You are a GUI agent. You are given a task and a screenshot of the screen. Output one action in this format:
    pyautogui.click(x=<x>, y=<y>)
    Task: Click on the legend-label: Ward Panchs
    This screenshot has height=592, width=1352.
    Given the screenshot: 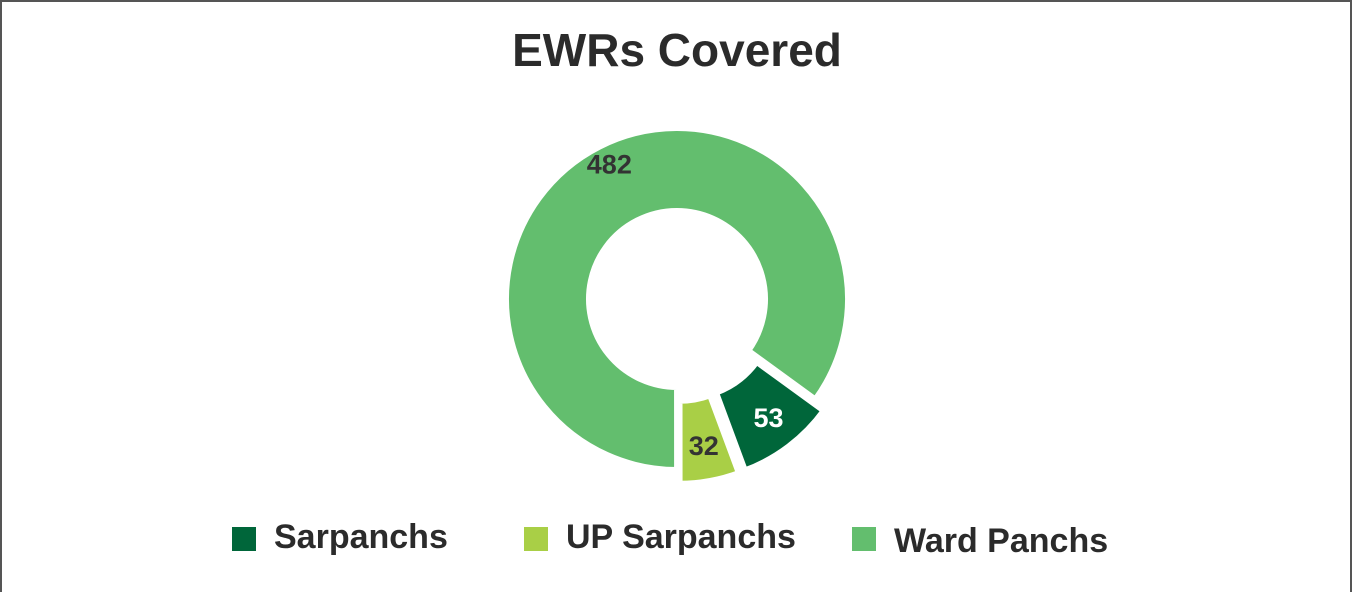 What is the action you would take?
    pyautogui.click(x=1001, y=541)
    